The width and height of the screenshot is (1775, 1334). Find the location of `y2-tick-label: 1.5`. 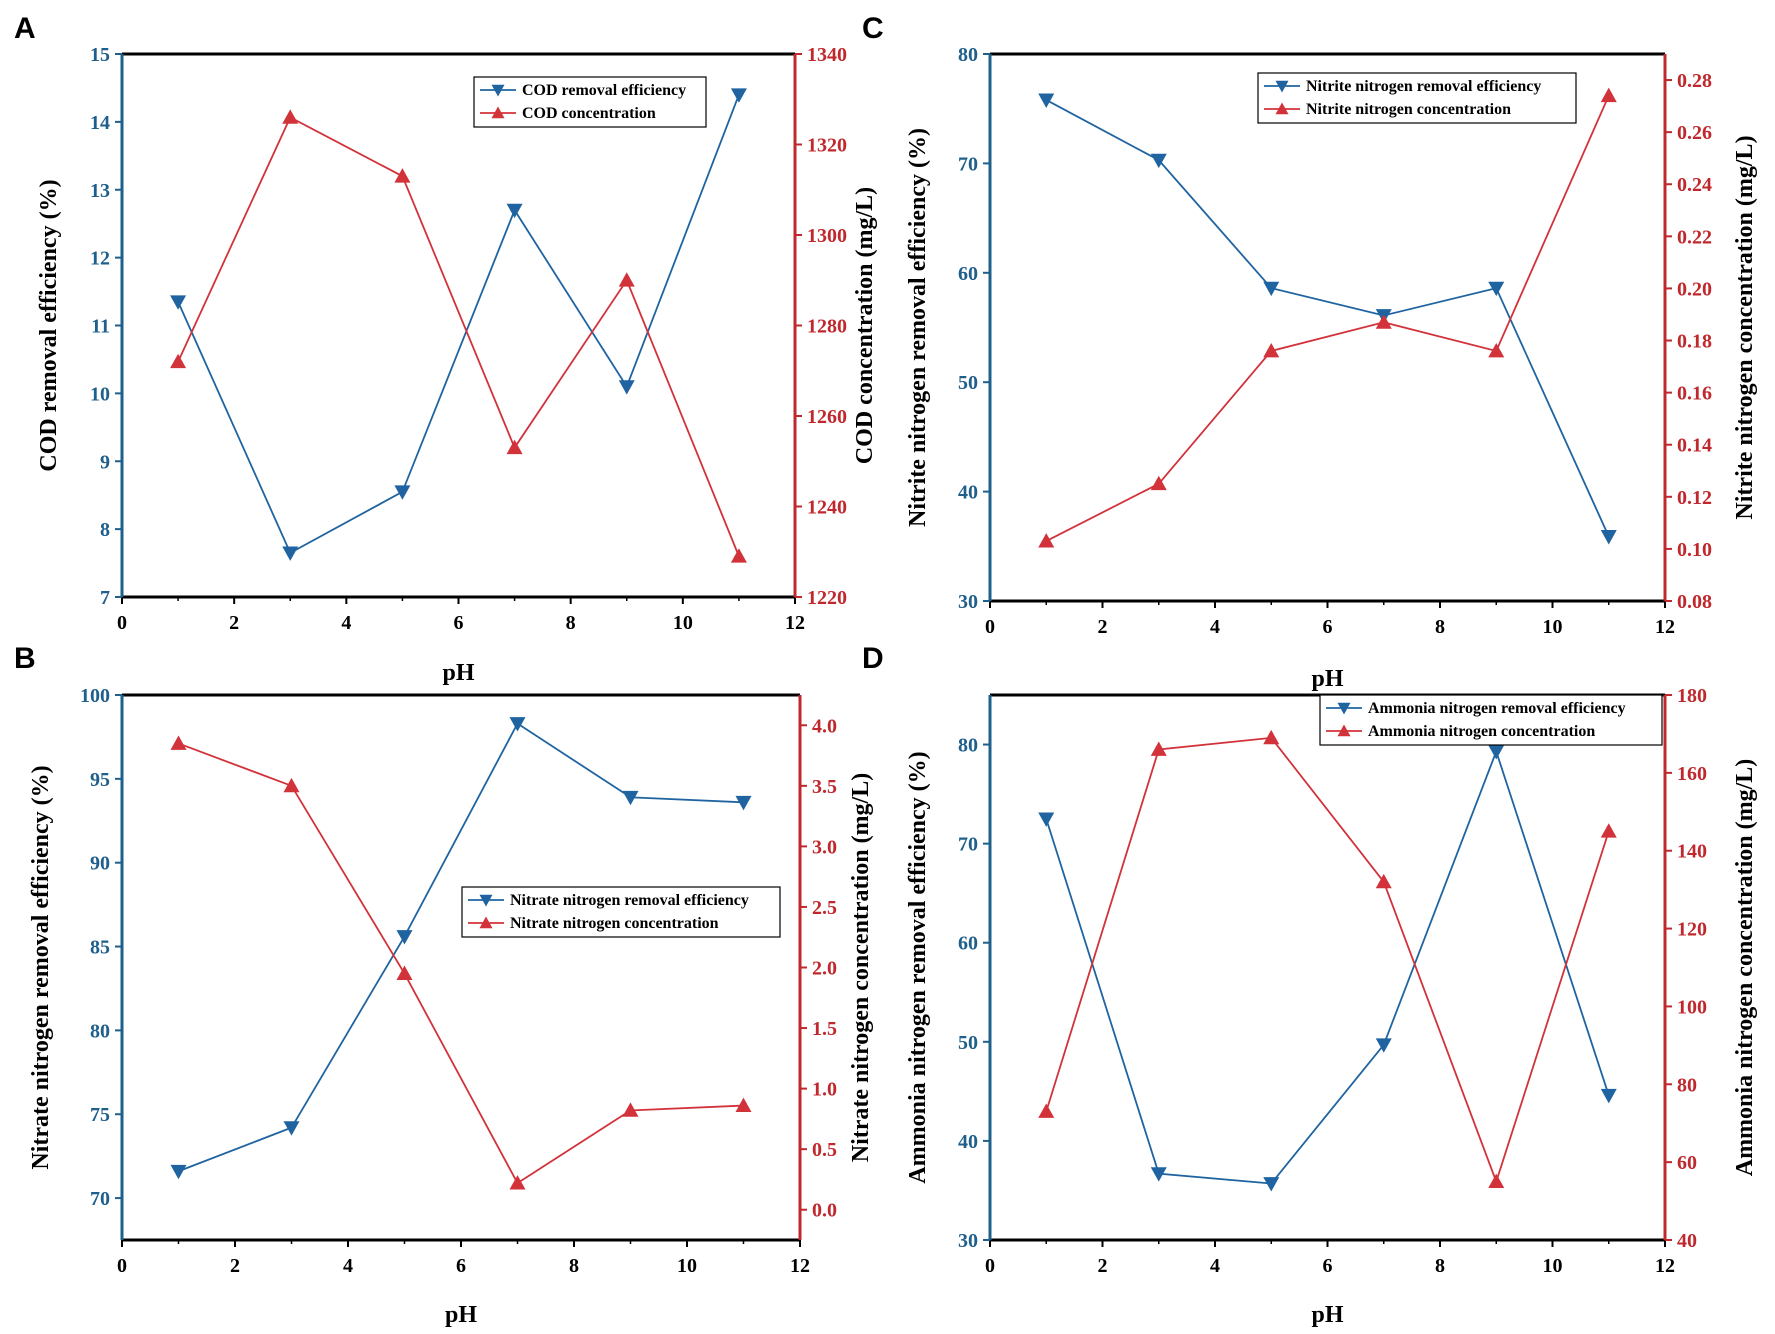

y2-tick-label: 1.5 is located at coordinates (824, 1029).